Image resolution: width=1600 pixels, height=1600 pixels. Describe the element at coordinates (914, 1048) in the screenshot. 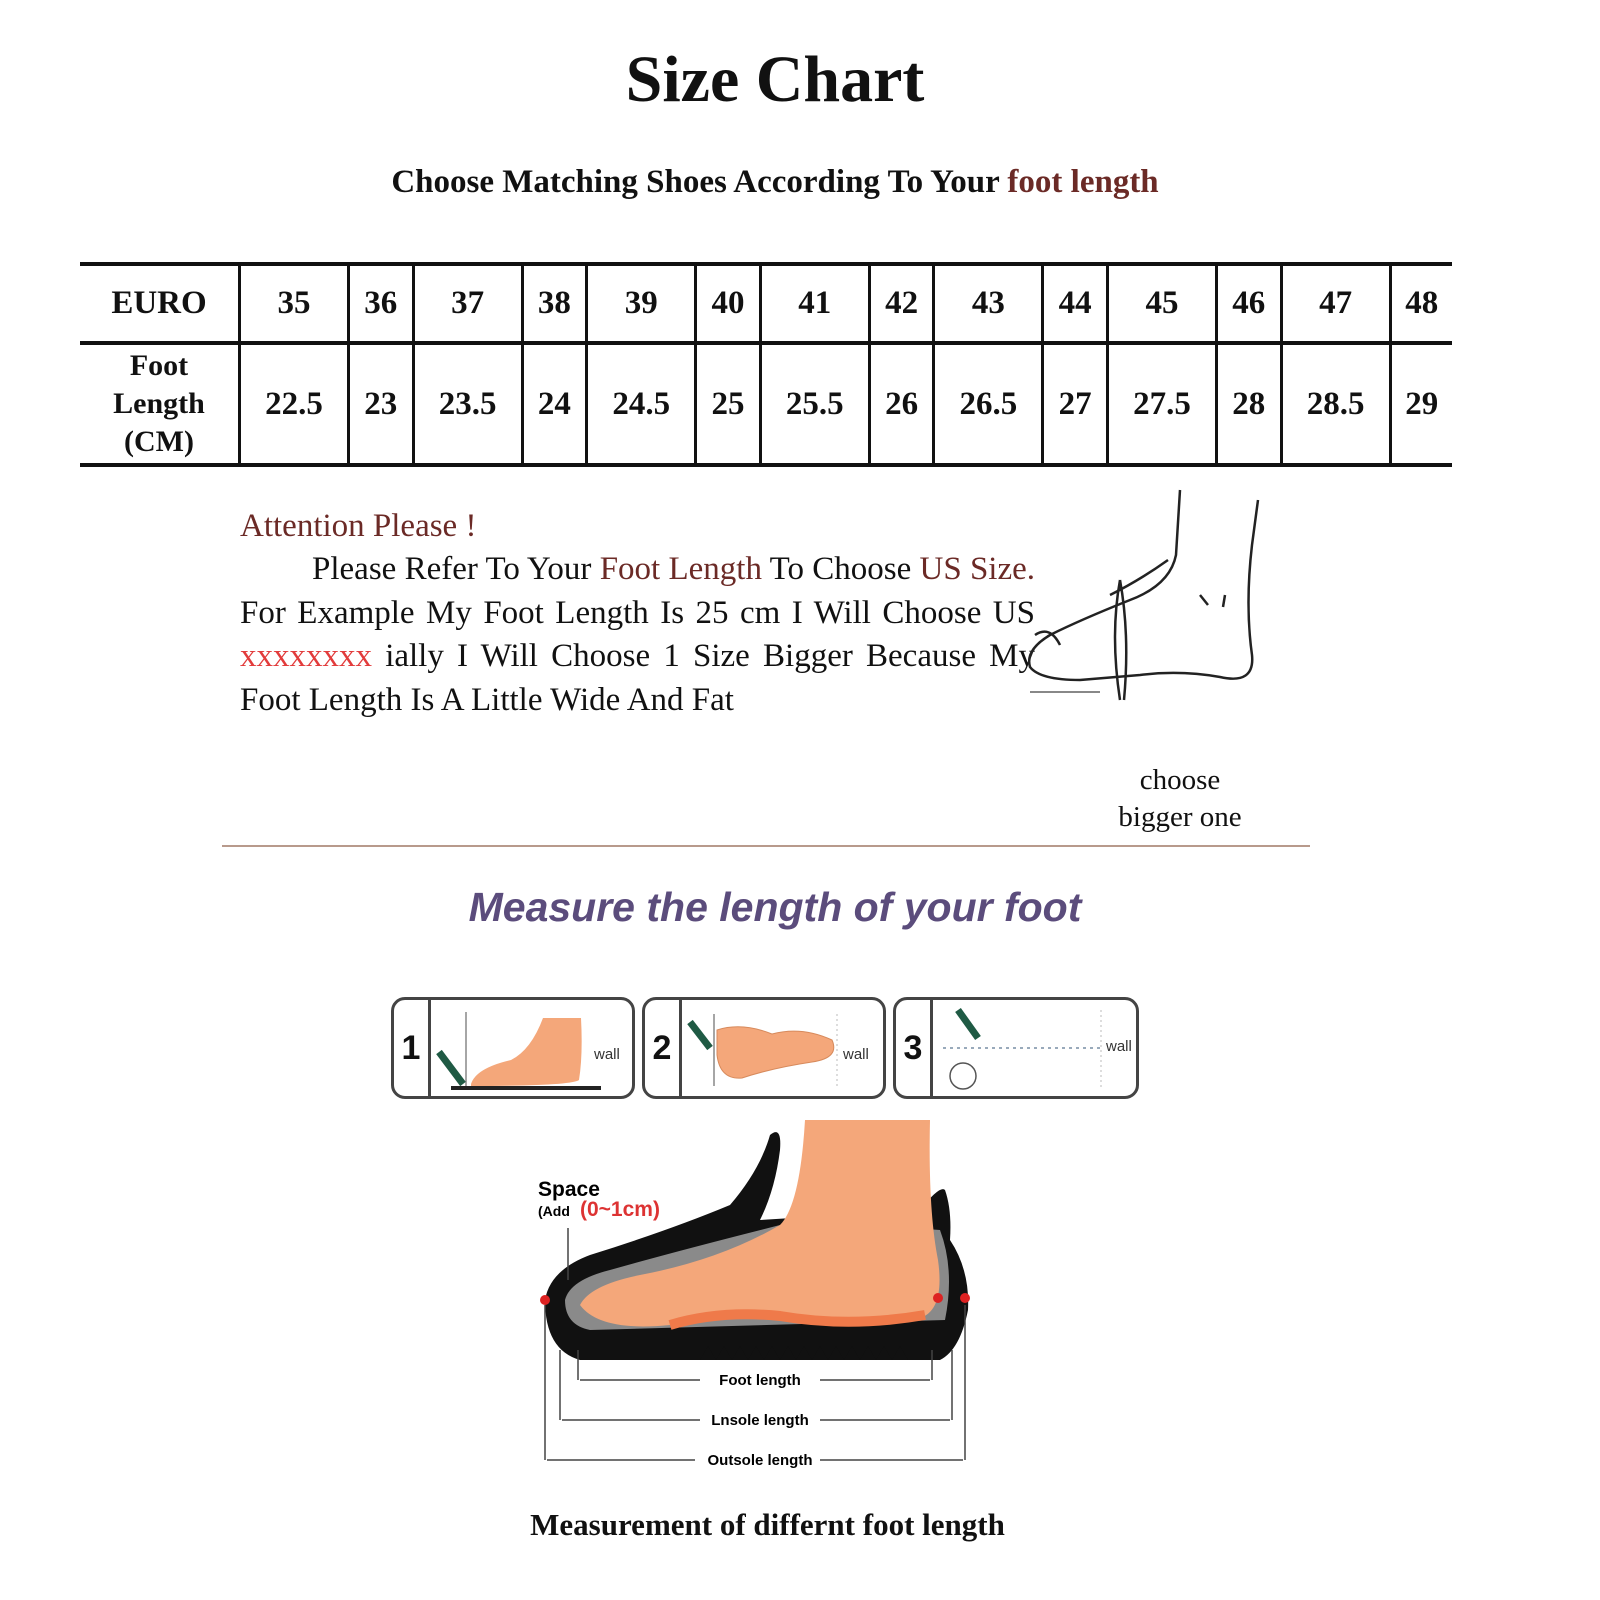

I see `step-number: 3` at that location.